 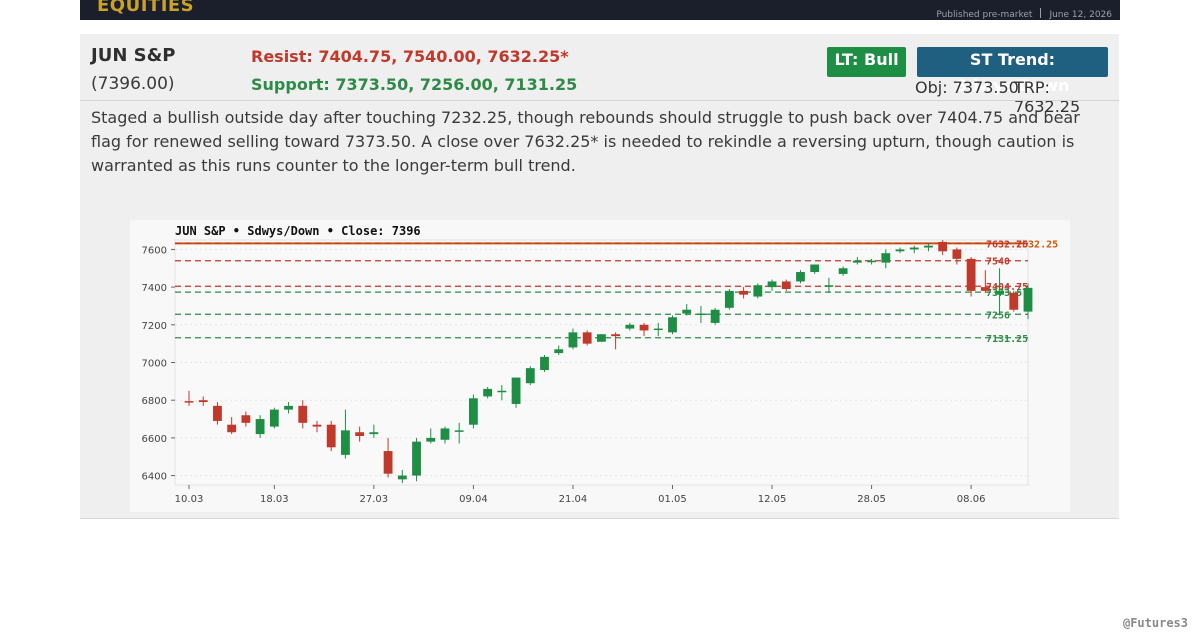 What do you see at coordinates (967, 87) in the screenshot?
I see `objective-value: Obj: 7373.50` at bounding box center [967, 87].